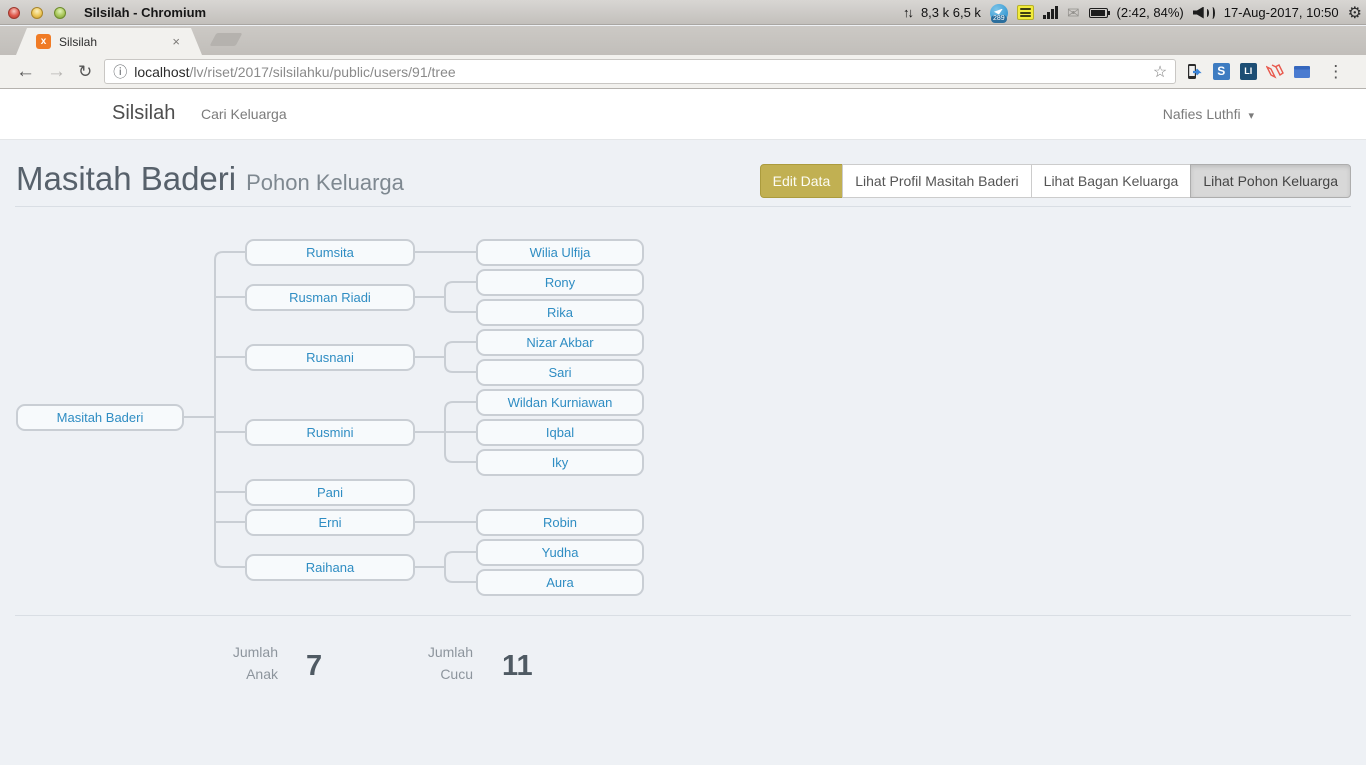  What do you see at coordinates (560, 312) in the screenshot?
I see `tree-node-grandchild: Rika` at bounding box center [560, 312].